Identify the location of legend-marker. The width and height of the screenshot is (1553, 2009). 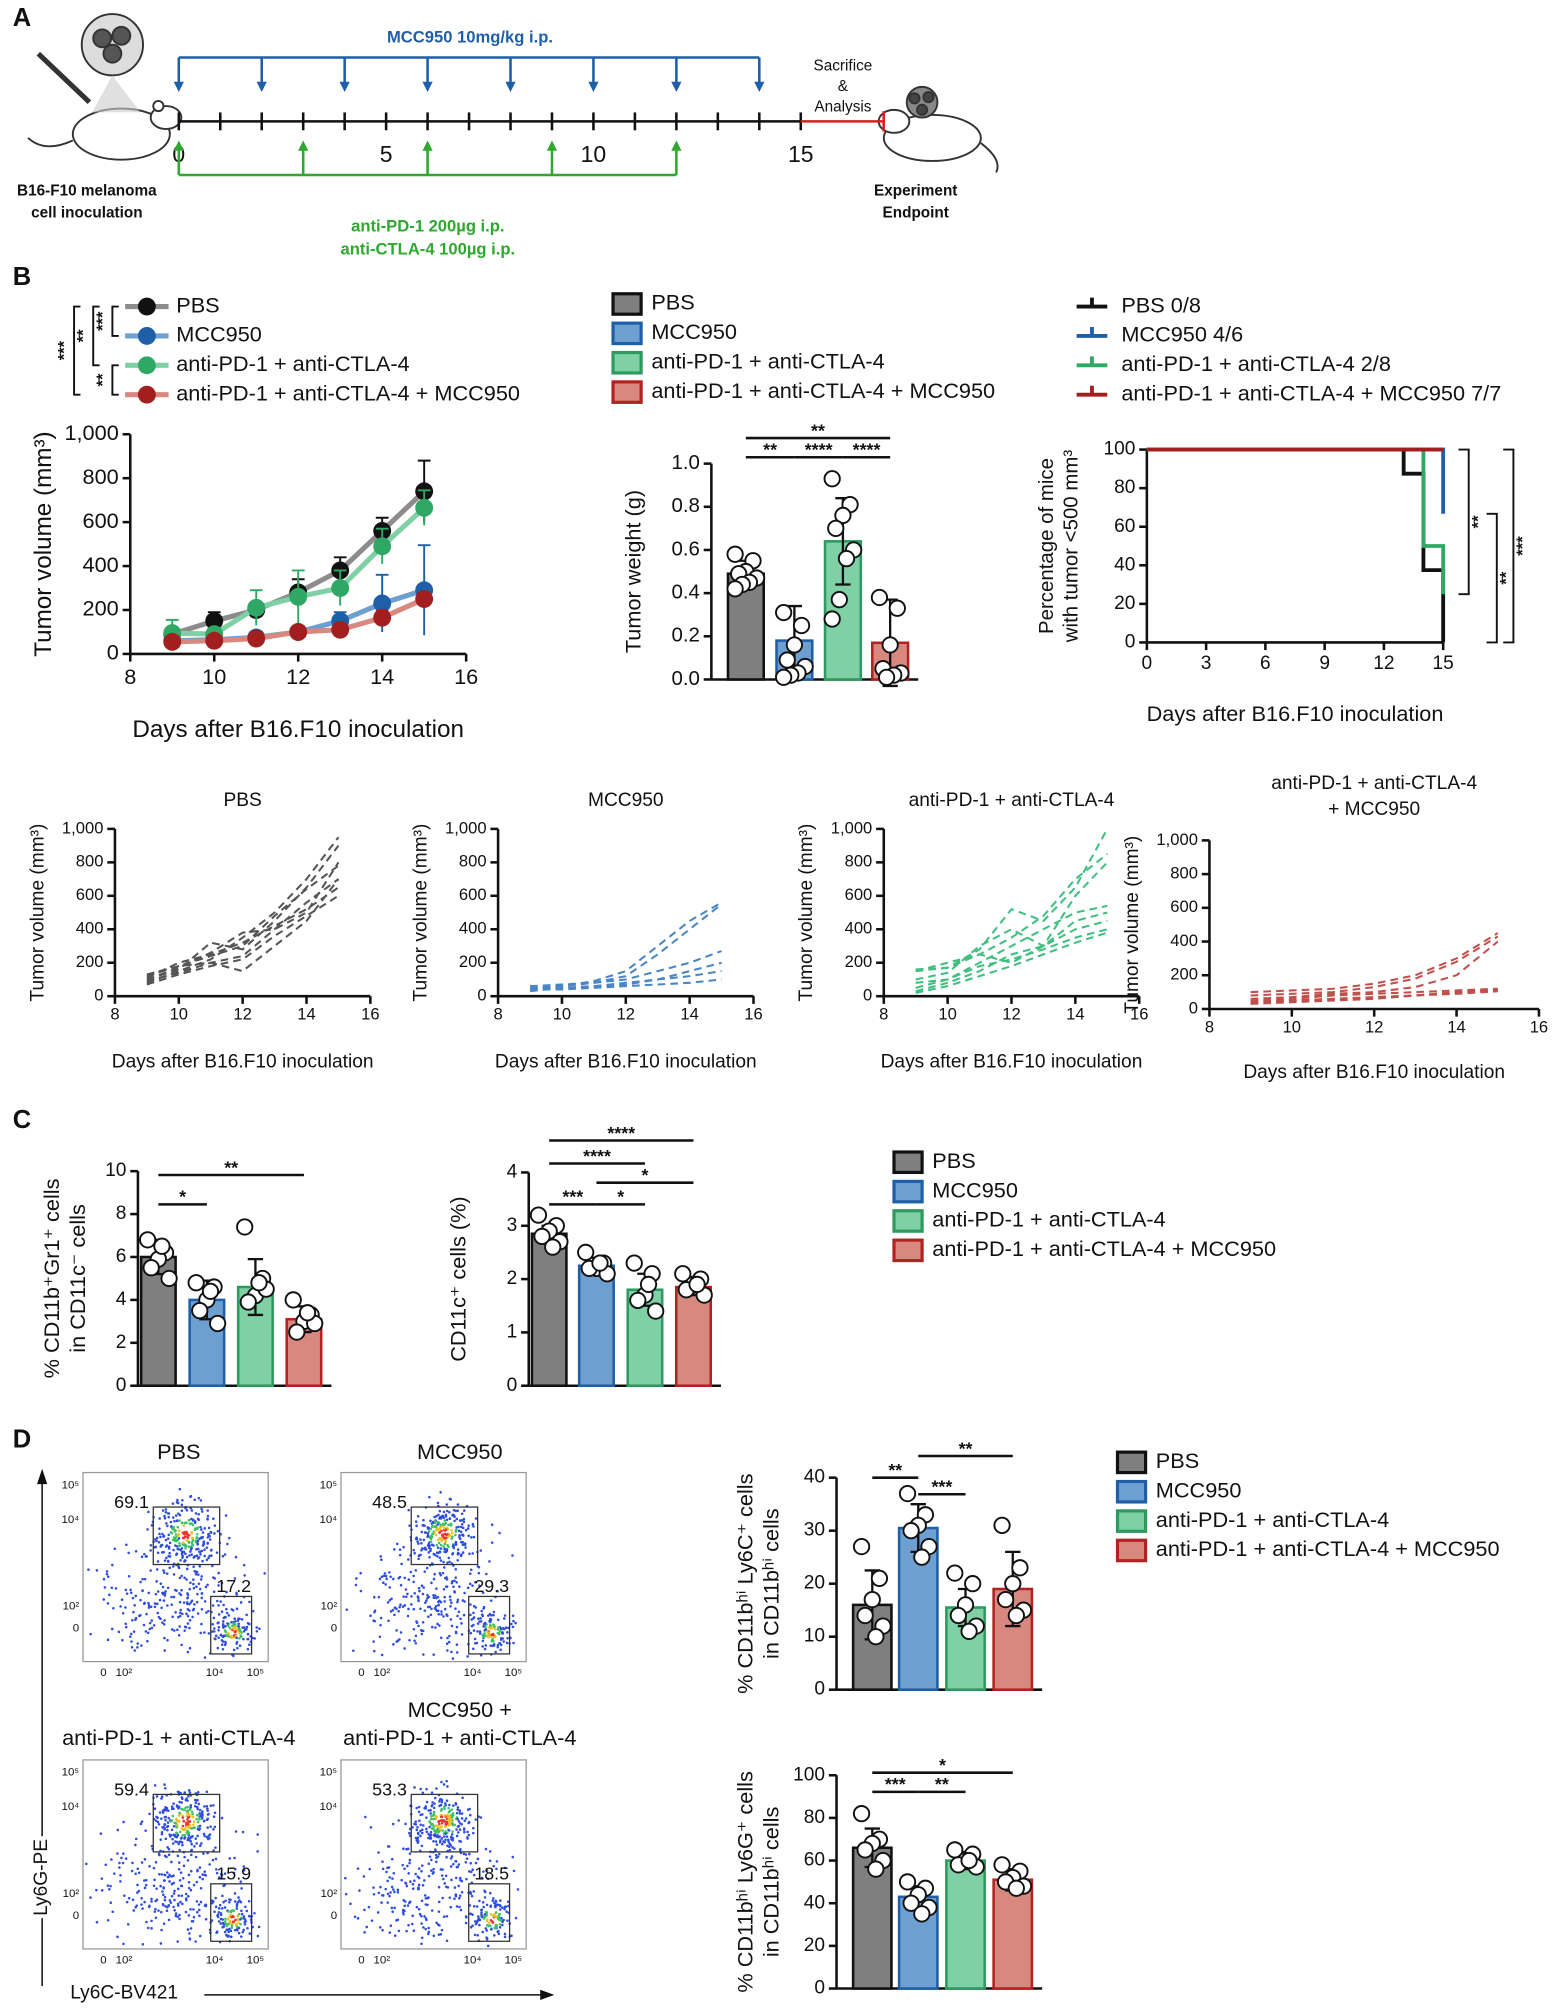
(146, 394).